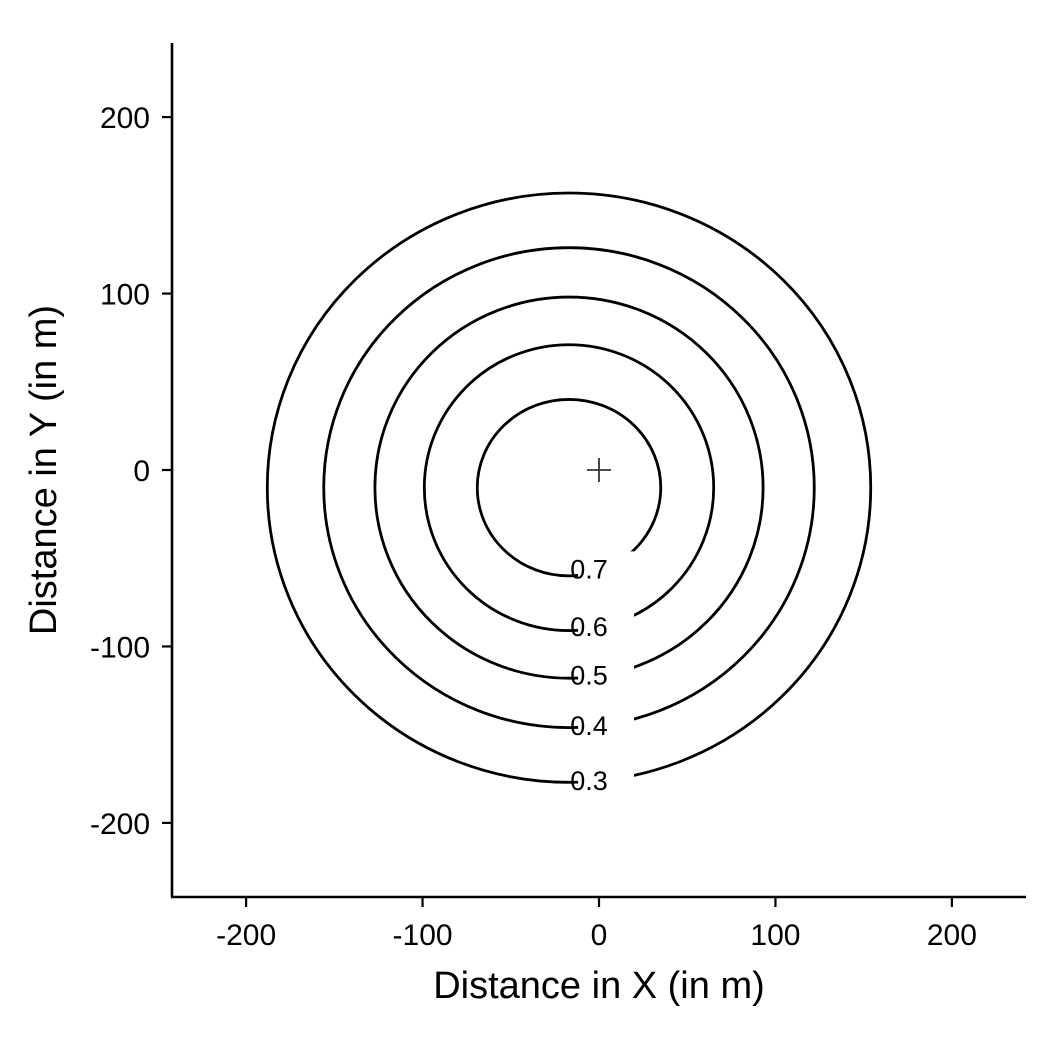 The image size is (1050, 1050). I want to click on y-tick-label: -100, so click(120, 647).